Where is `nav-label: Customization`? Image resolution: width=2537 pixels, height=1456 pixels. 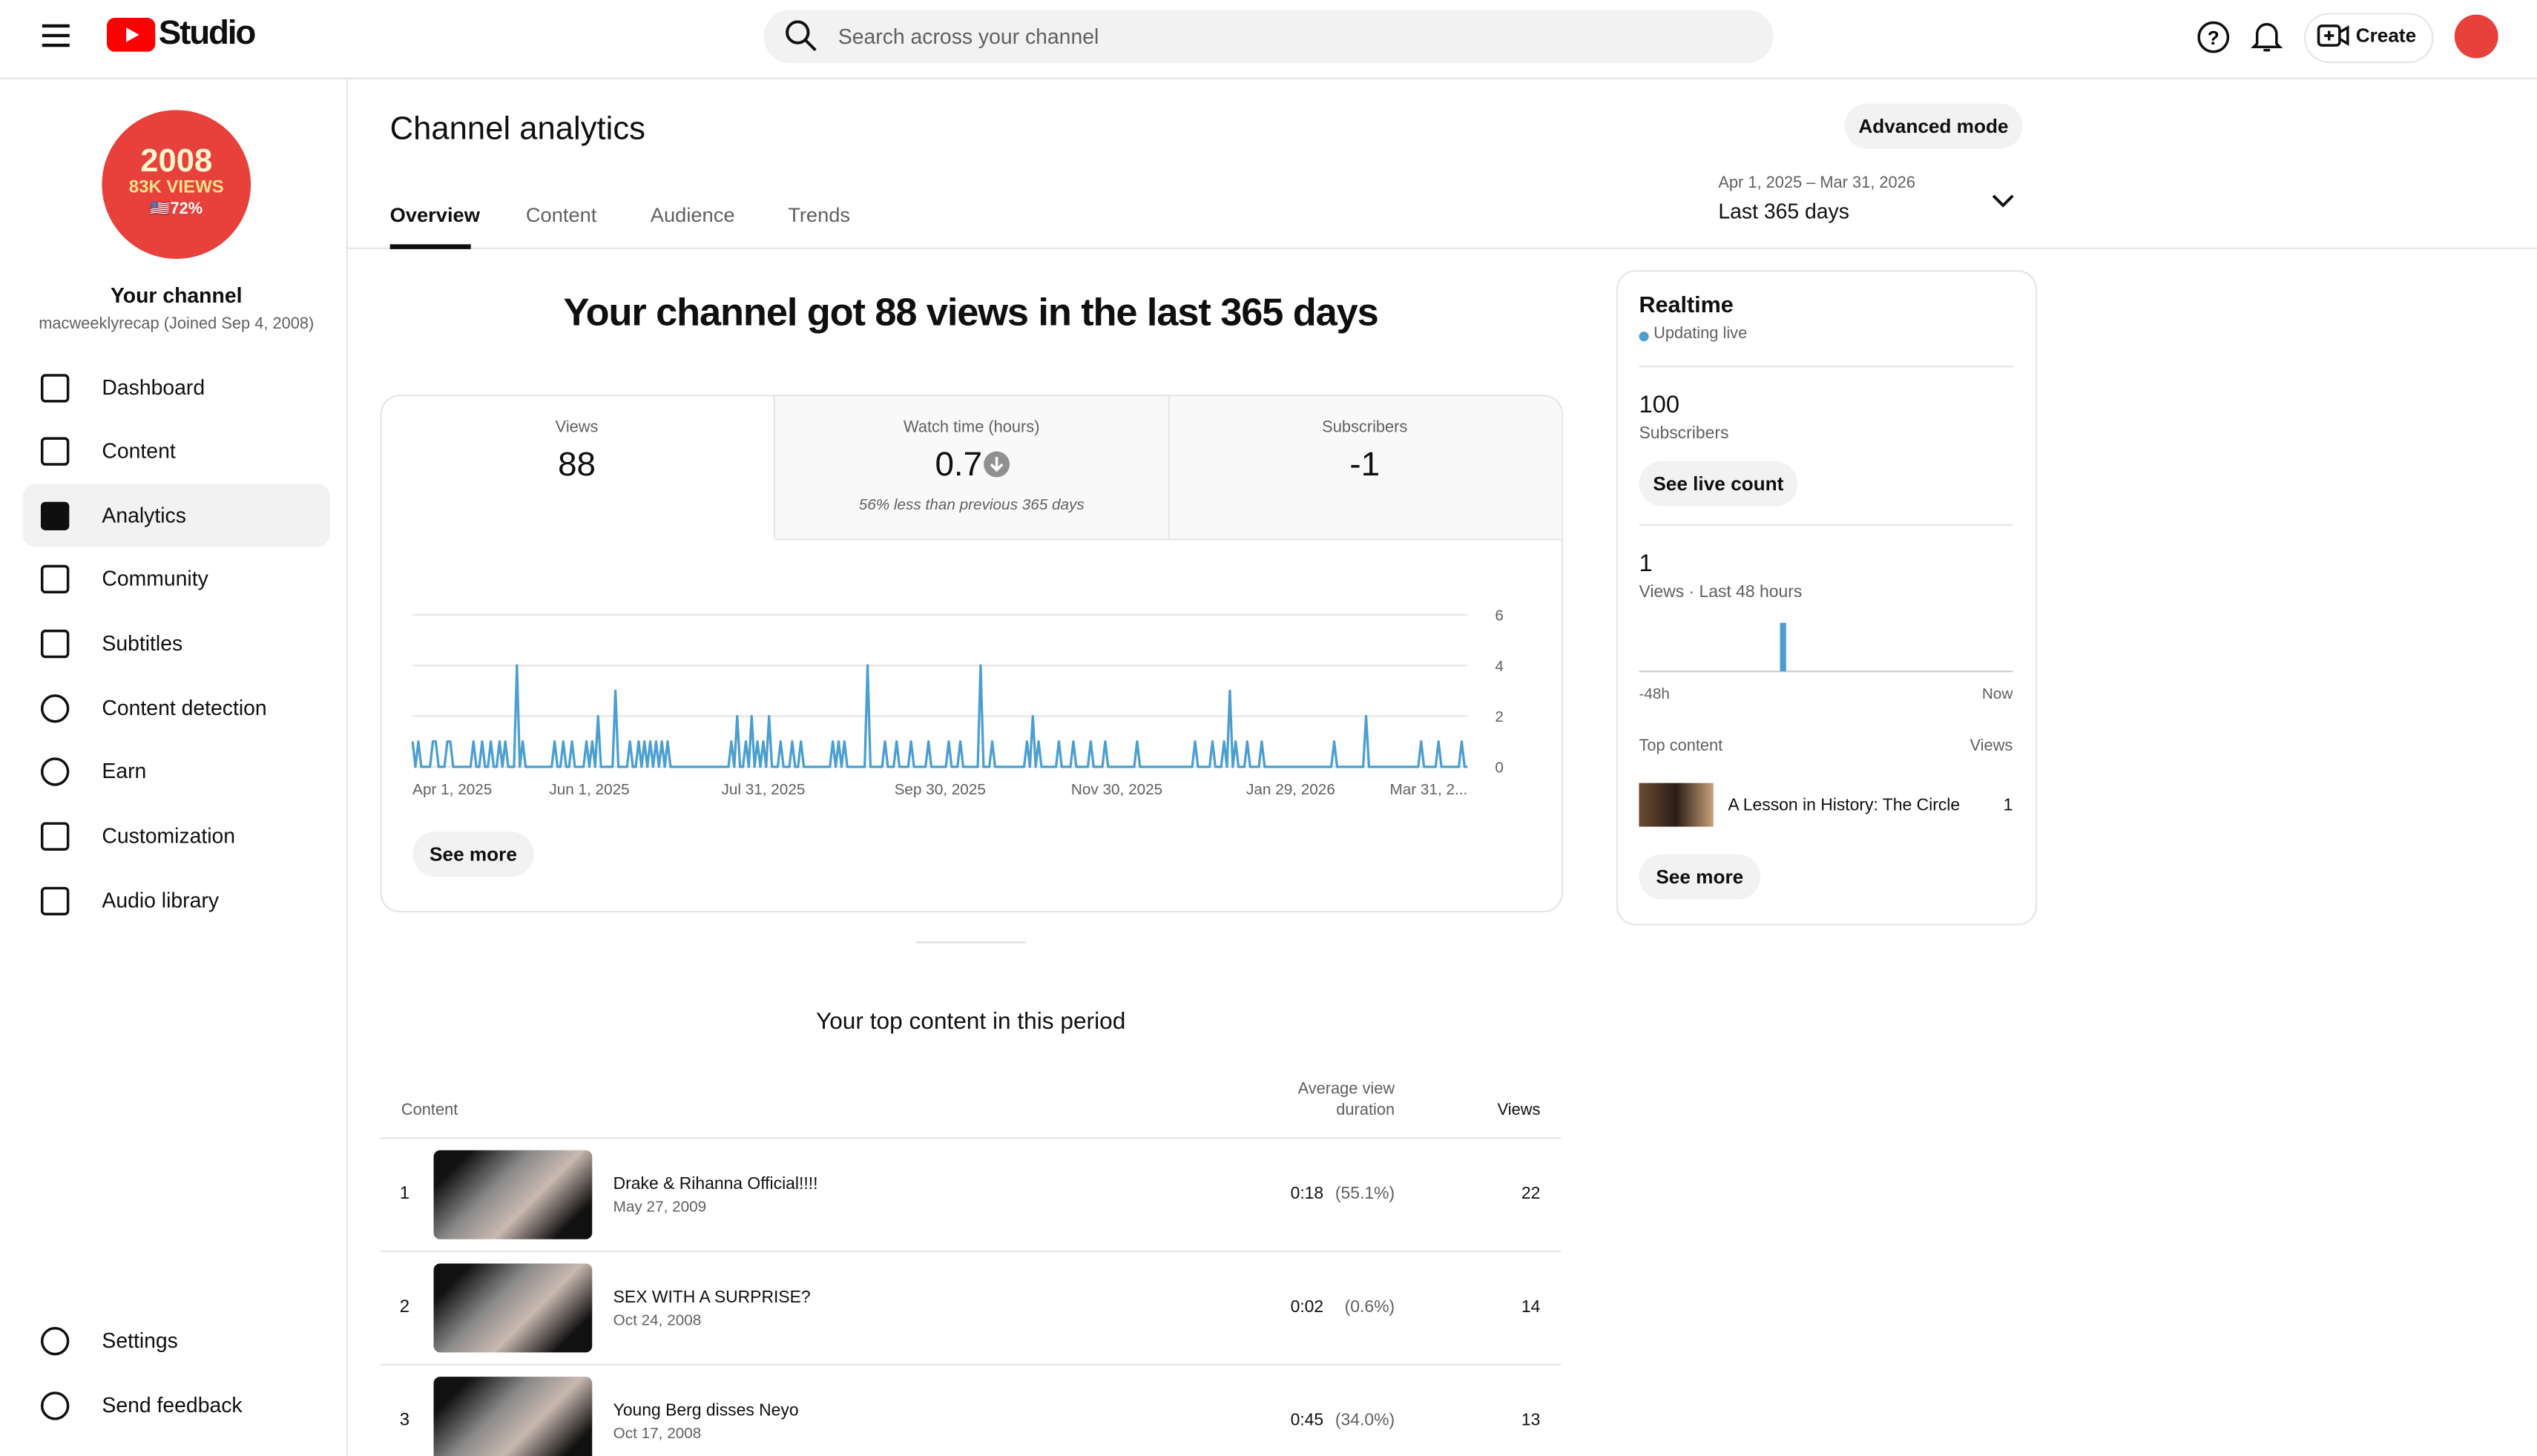
nav-label: Customization is located at coordinates (169, 836).